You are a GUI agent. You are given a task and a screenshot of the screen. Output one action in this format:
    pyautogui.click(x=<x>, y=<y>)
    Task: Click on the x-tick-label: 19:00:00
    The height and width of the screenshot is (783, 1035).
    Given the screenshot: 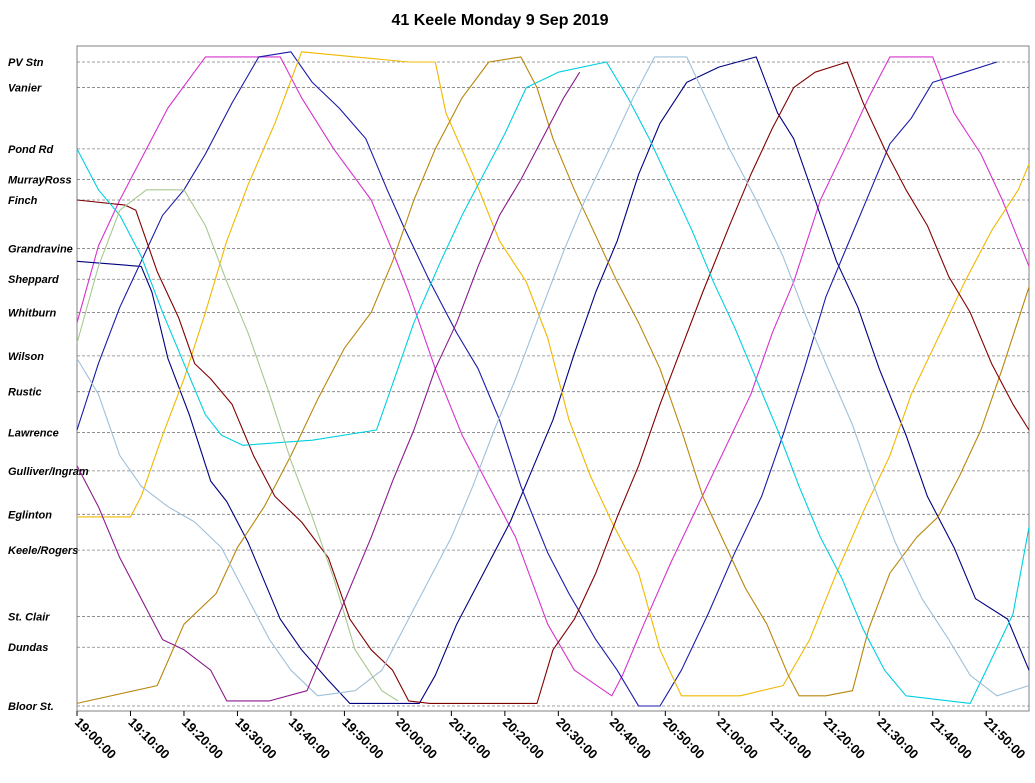 What is the action you would take?
    pyautogui.click(x=95, y=738)
    